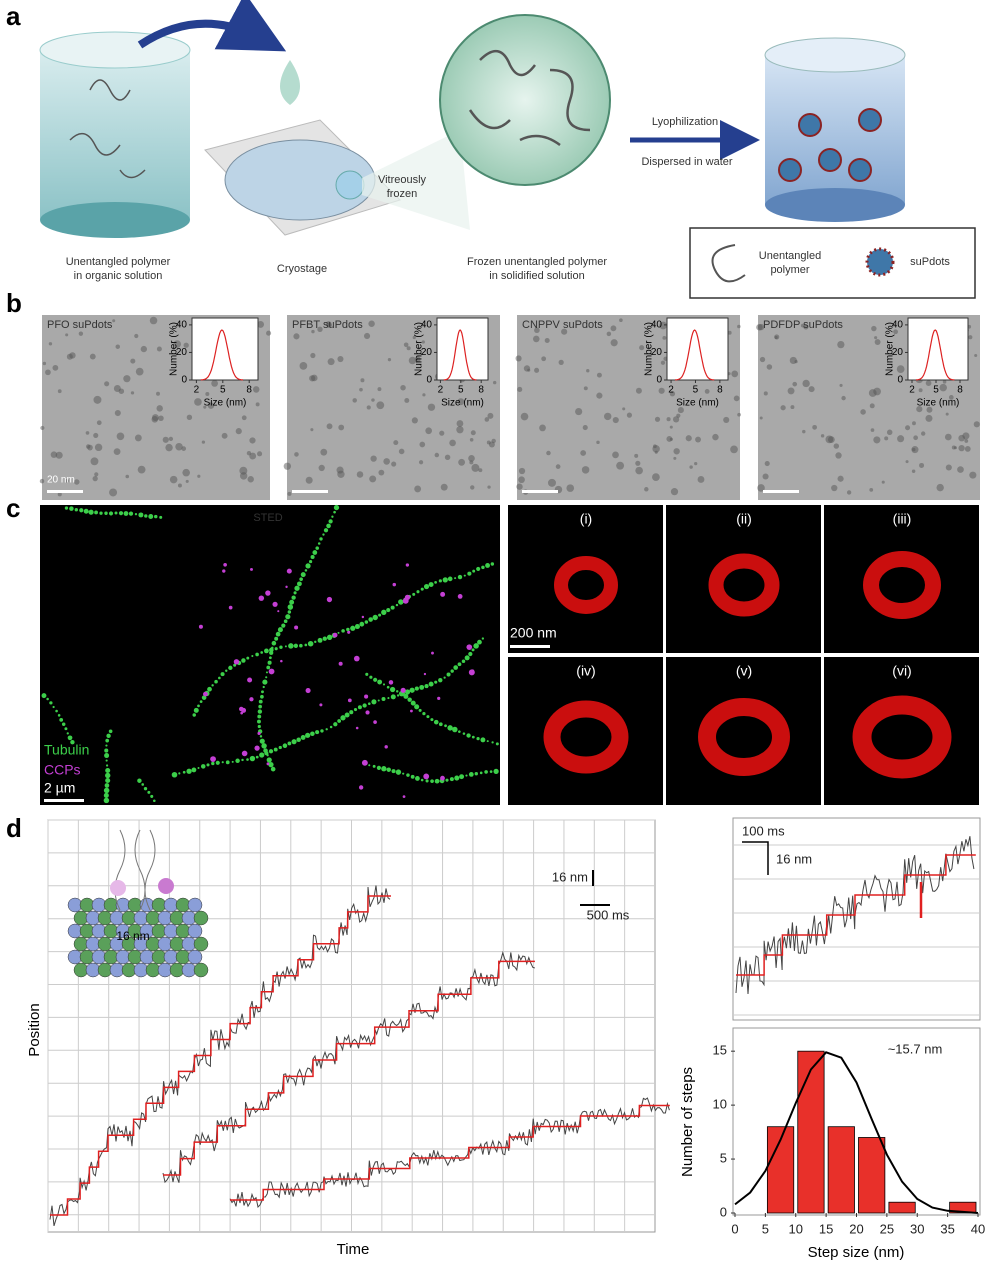 This screenshot has width=987, height=1268. I want to click on axis-label: Size (nm), so click(462, 403).